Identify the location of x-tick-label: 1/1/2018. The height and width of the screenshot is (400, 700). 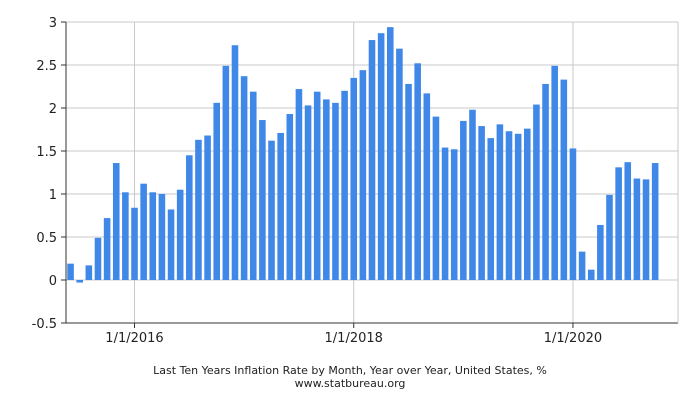
(354, 338).